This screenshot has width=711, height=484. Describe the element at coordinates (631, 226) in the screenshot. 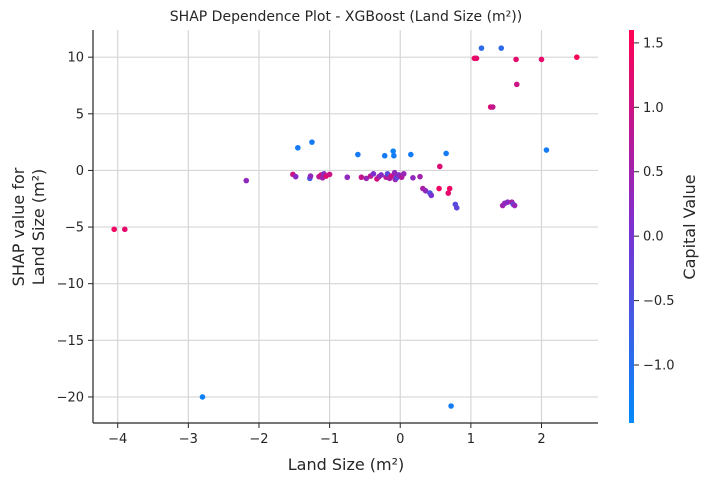

I see `colorbar` at that location.